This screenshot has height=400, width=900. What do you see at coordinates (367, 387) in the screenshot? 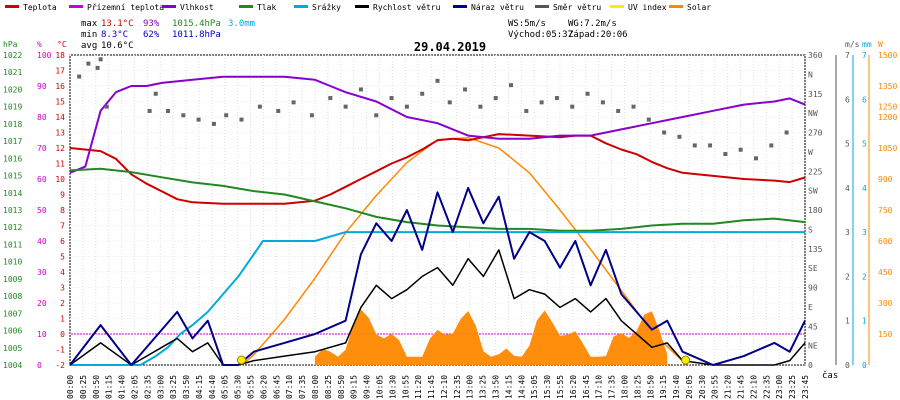
I see `x-tick-label: 09:40` at bounding box center [367, 387].